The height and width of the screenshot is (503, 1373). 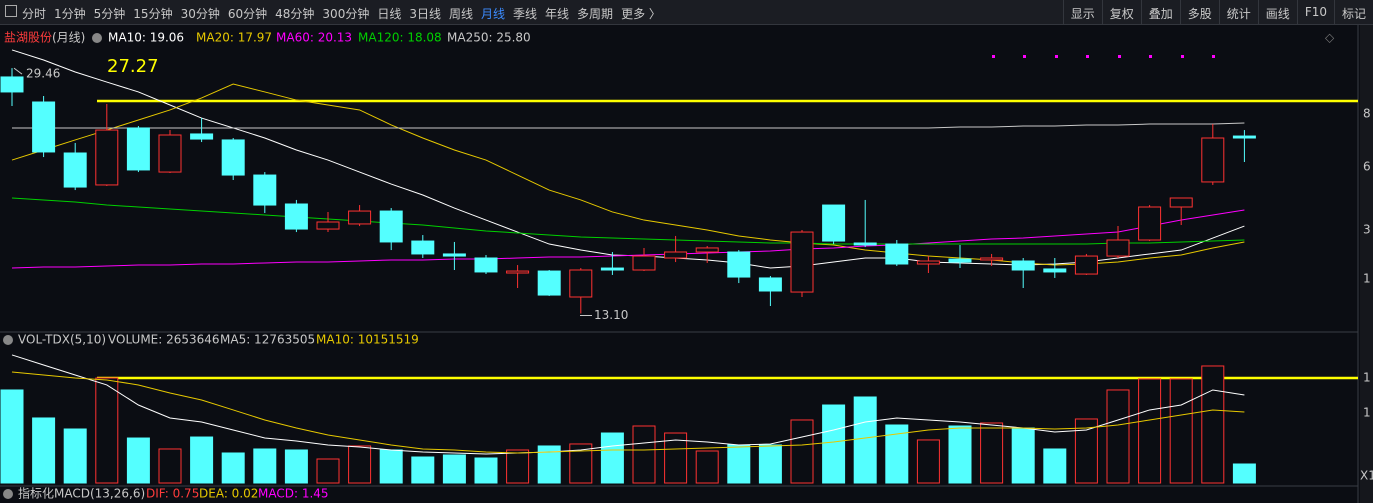 What do you see at coordinates (1160, 12) in the screenshot?
I see `tool-button: 叠加` at bounding box center [1160, 12].